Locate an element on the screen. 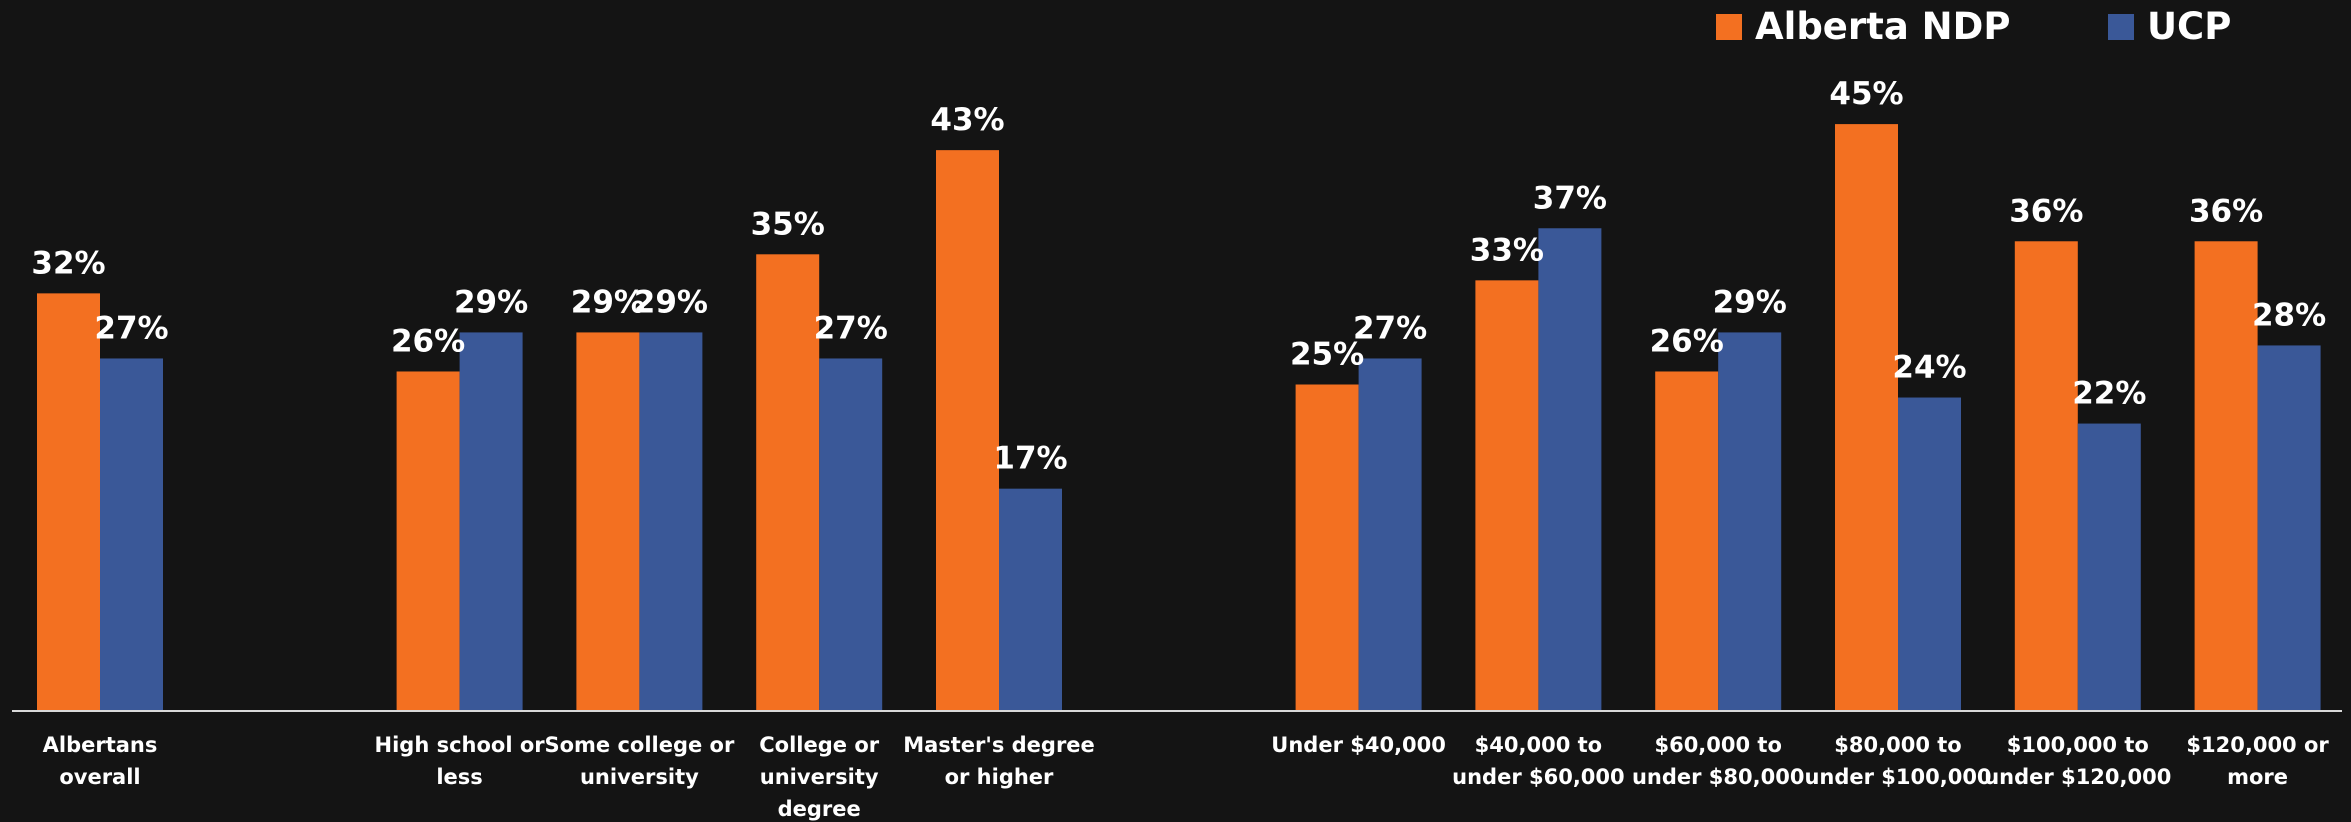 The image size is (2351, 822). value-label-ndp-10: 45% is located at coordinates (1866, 94).